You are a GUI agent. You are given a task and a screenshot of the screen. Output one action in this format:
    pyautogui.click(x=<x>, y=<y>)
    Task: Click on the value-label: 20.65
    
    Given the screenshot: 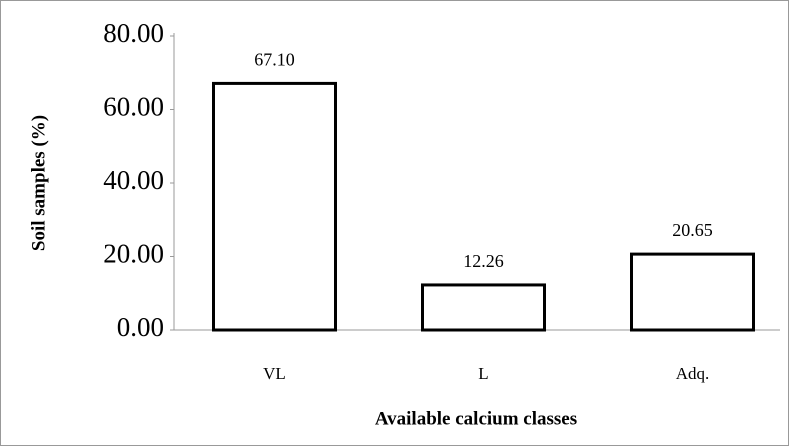 What is the action you would take?
    pyautogui.click(x=692, y=230)
    